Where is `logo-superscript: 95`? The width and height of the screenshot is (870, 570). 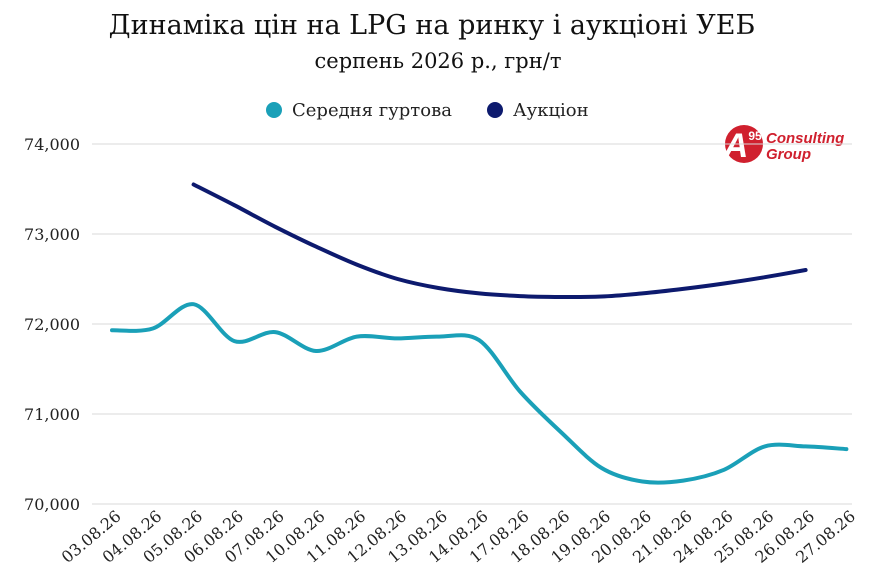 logo-superscript: 95 is located at coordinates (755, 136).